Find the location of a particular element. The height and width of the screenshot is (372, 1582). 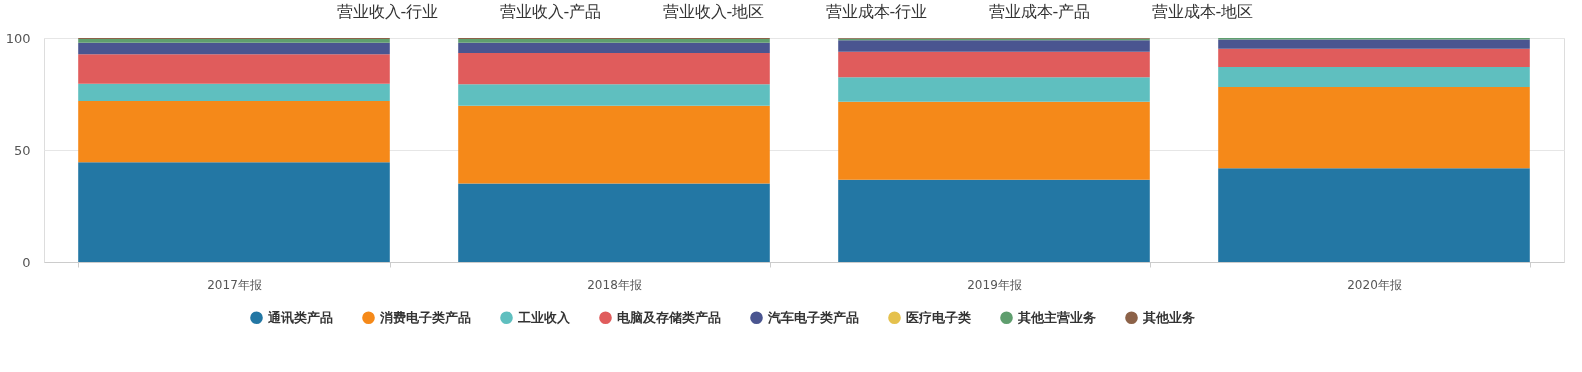

legend-label: 电脑及存储类产品 is located at coordinates (669, 317).